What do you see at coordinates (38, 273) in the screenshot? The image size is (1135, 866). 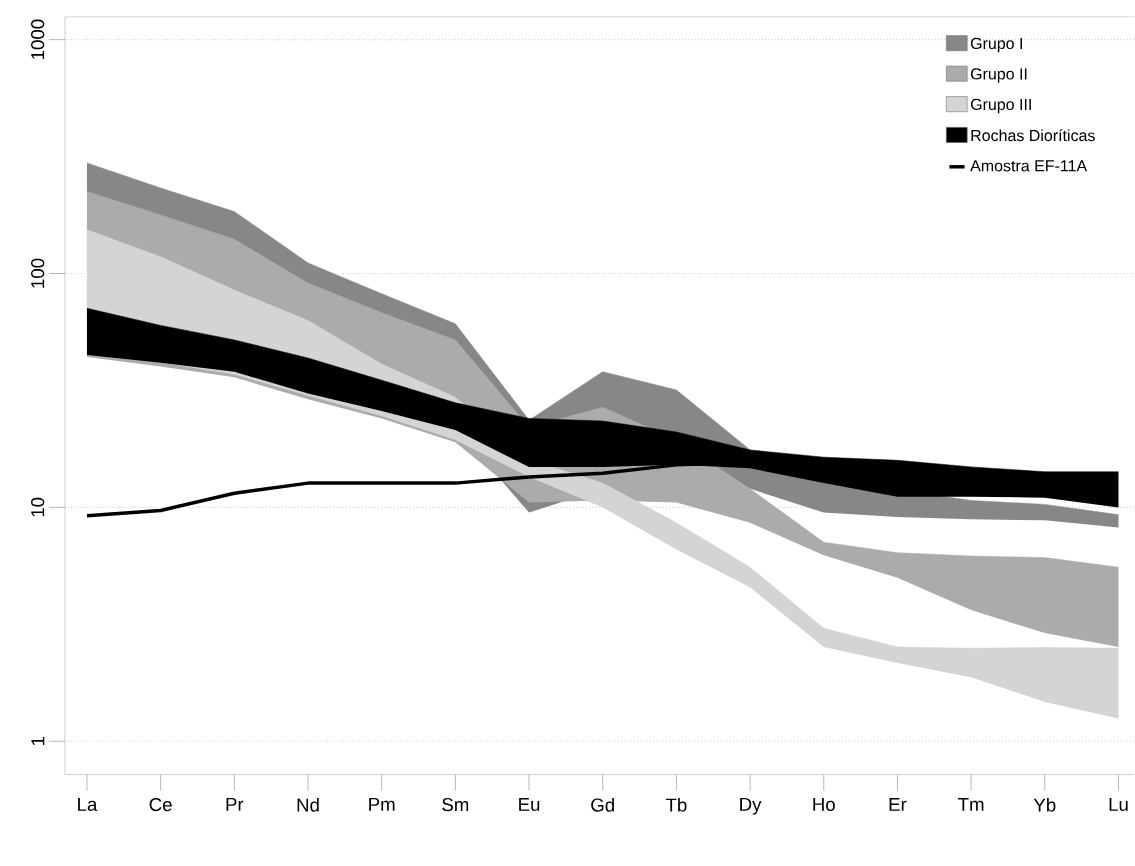 I see `y-tick-label: 100` at bounding box center [38, 273].